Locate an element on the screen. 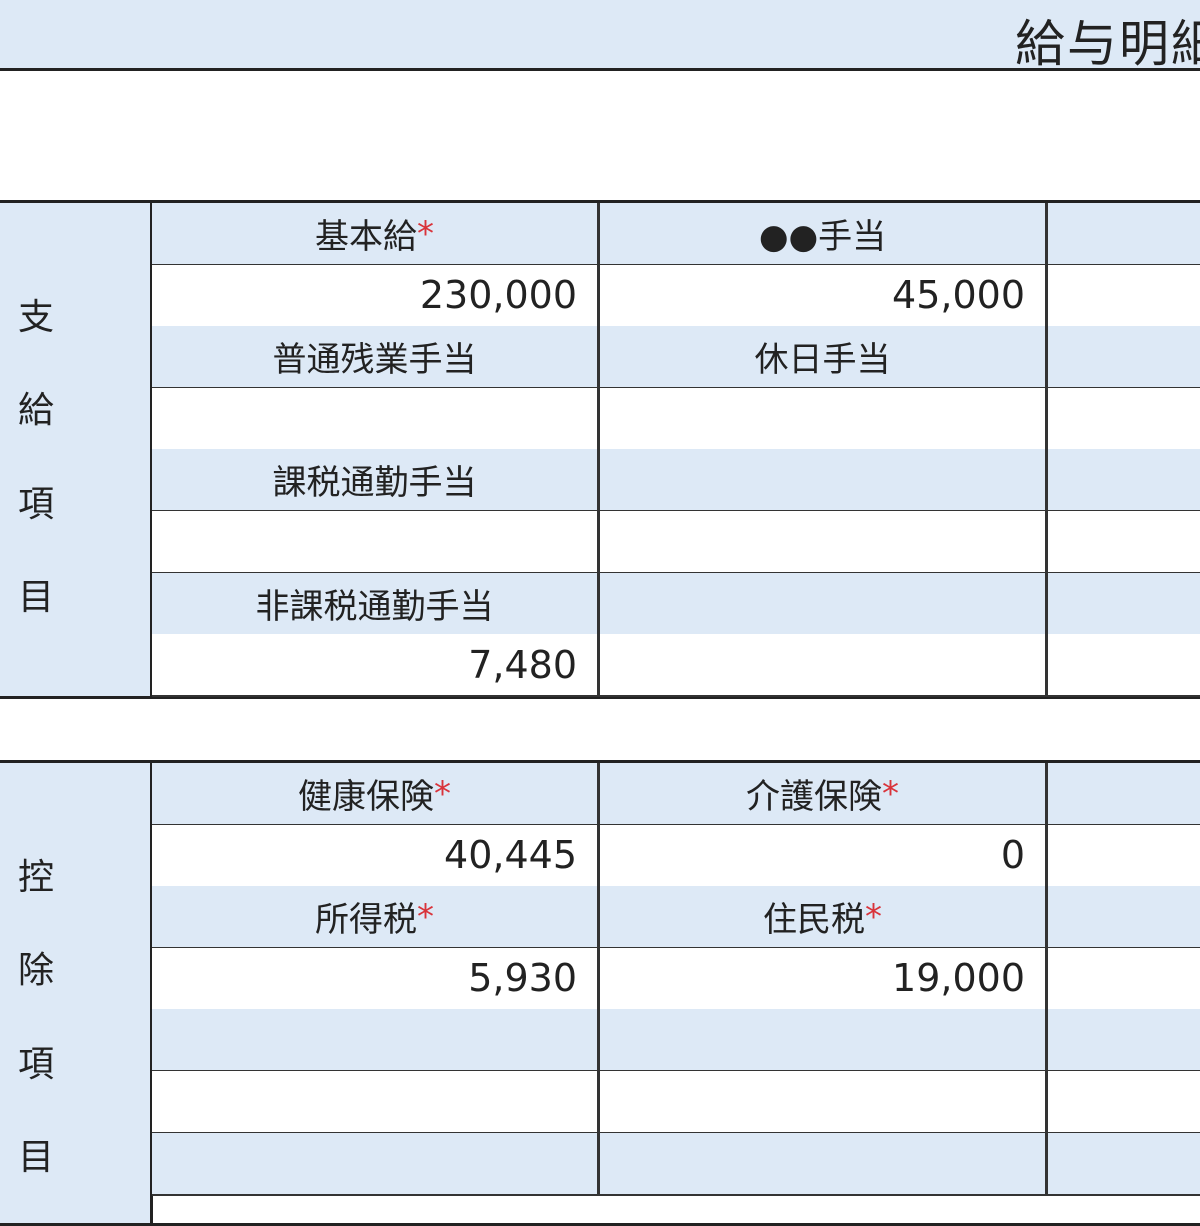 The height and width of the screenshot is (1226, 1200). table-row: 非課税通勤手当 is located at coordinates (676, 604).